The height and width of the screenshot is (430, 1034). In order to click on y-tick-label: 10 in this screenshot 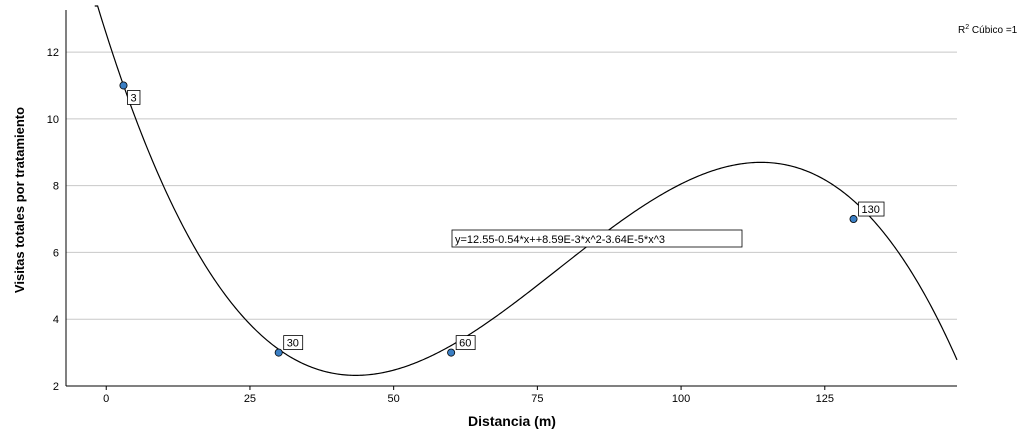, I will do `click(53, 120)`.